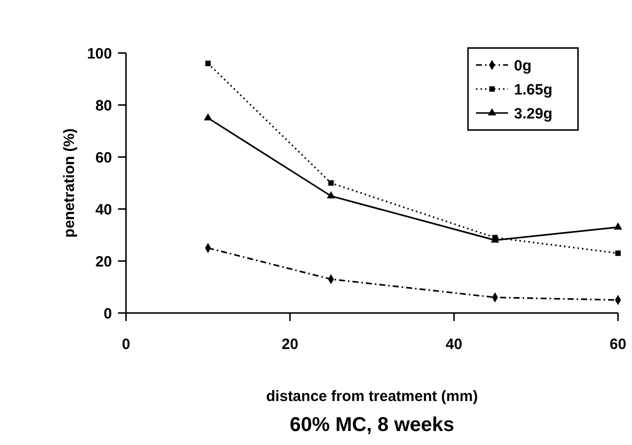 This screenshot has width=632, height=445. I want to click on x-tick-label: 20, so click(290, 344).